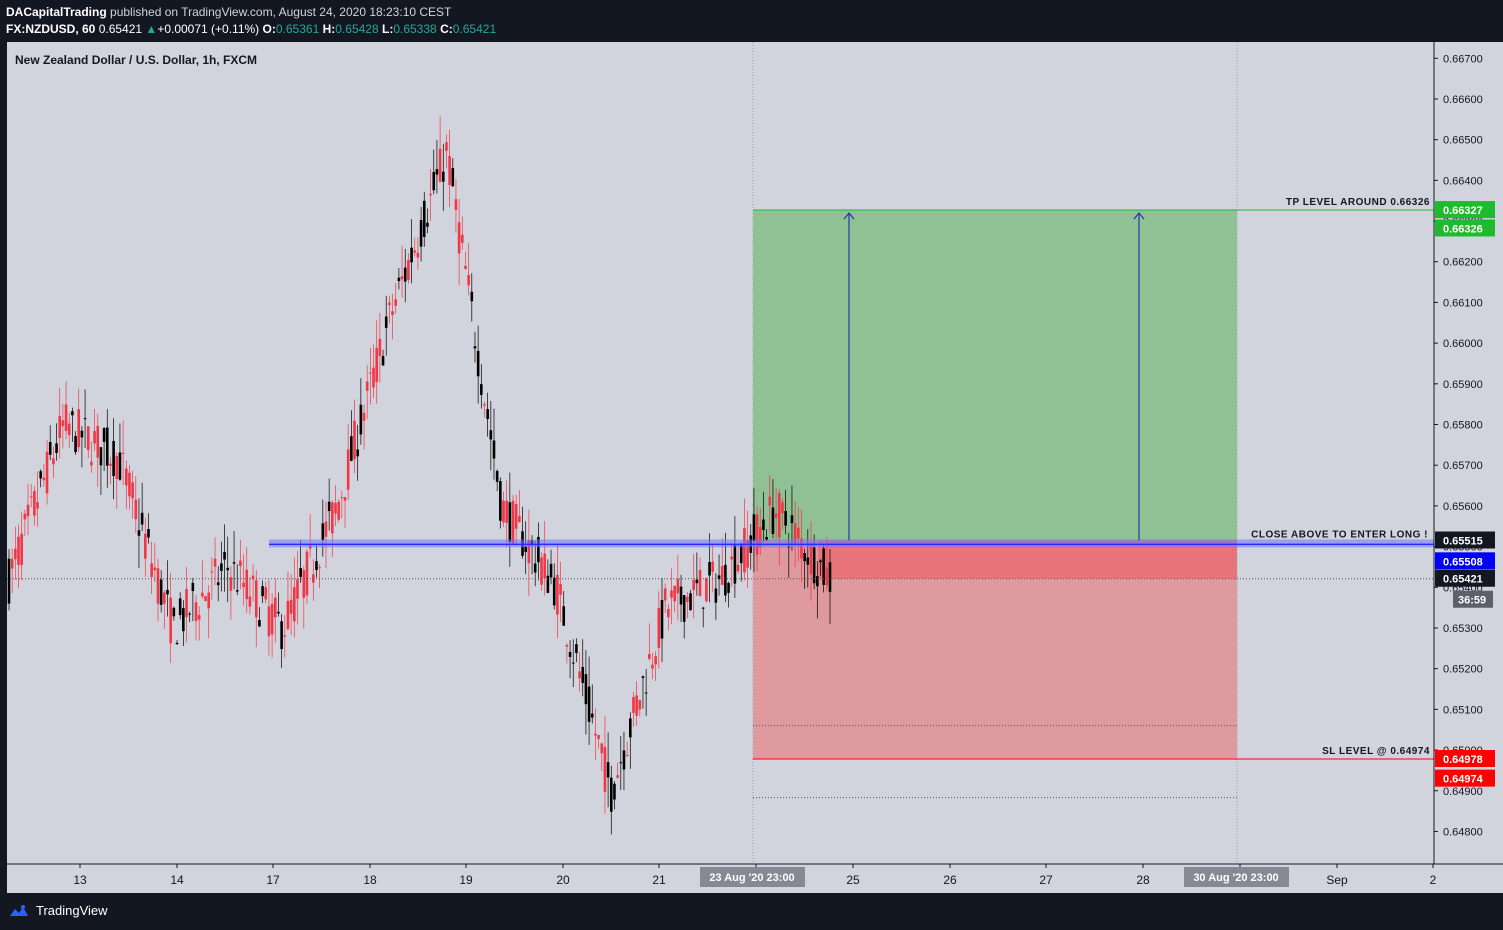 The width and height of the screenshot is (1503, 930). I want to click on price-badge-label: 0.65508, so click(1463, 562).